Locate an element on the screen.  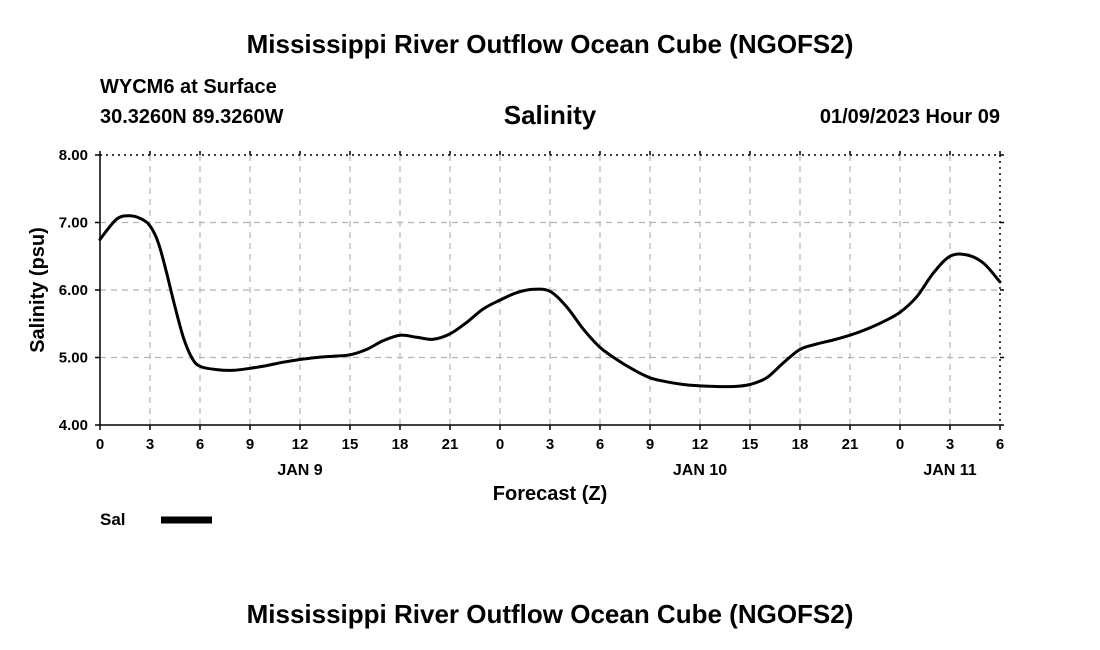
day-label-0: JAN 9 is located at coordinates (299, 470).